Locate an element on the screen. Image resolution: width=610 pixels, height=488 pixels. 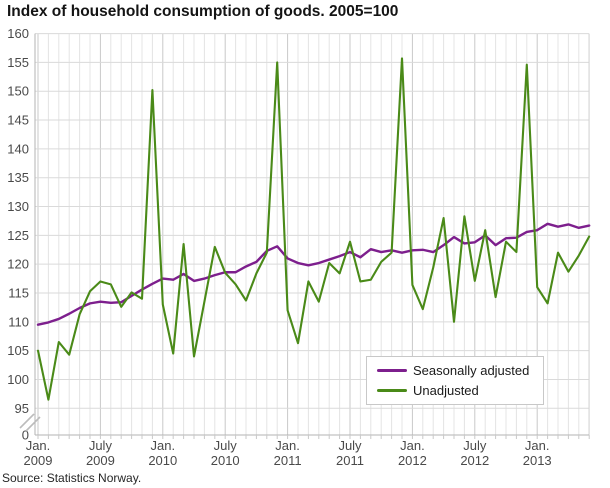
y-axis-label: 145 is located at coordinates (18, 120).